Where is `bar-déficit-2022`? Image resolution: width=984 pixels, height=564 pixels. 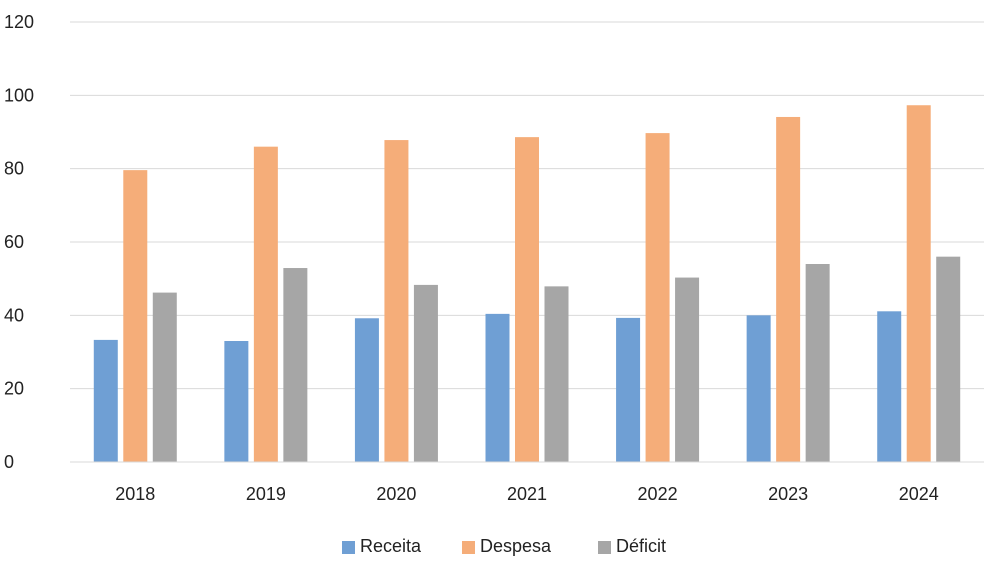 bar-déficit-2022 is located at coordinates (687, 369).